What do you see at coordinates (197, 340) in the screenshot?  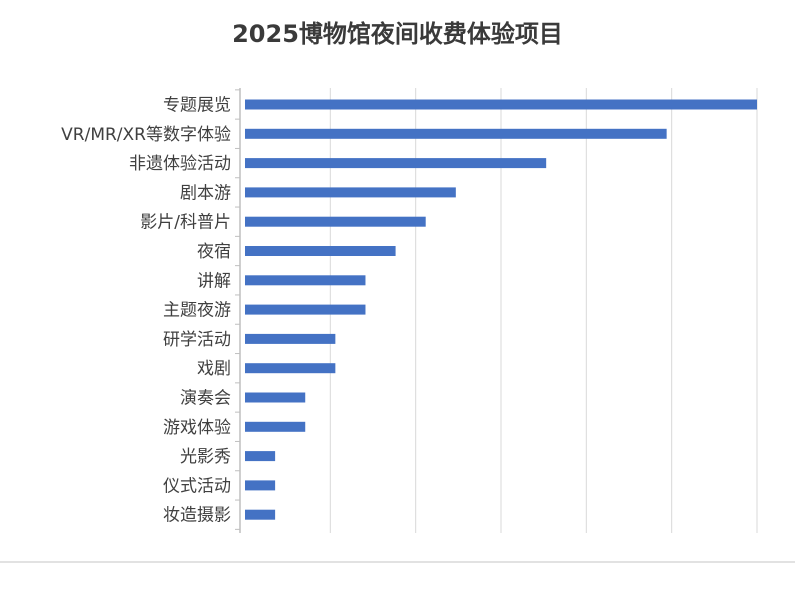 I see `category-label: 研学活动` at bounding box center [197, 340].